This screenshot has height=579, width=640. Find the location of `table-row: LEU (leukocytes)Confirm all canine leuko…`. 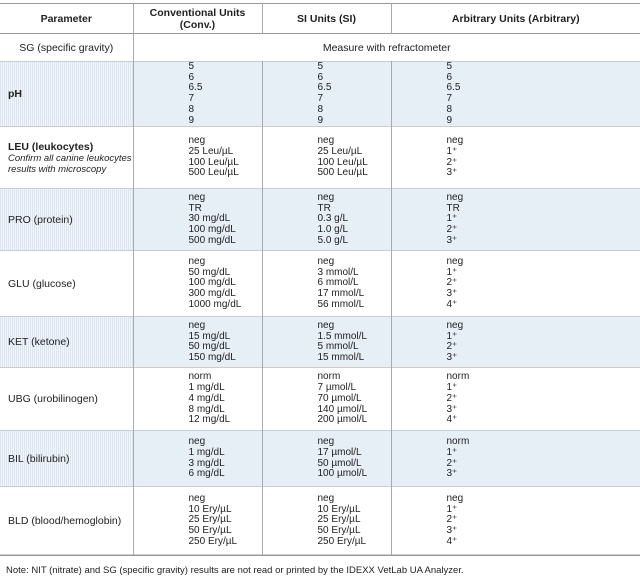

table-row: LEU (leukocytes)Confirm all canine leuko… is located at coordinates (320, 158).